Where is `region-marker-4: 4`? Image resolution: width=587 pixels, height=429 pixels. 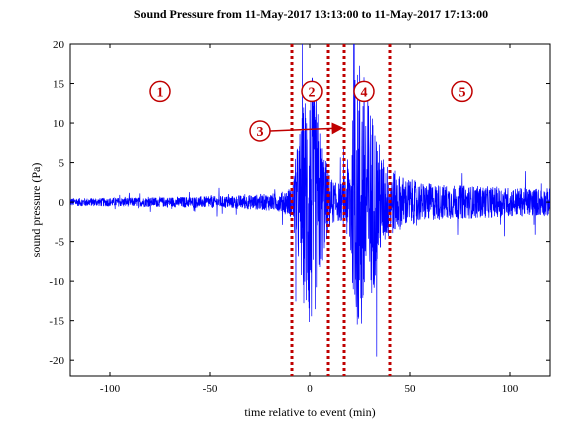
region-marker-4: 4 is located at coordinates (364, 91).